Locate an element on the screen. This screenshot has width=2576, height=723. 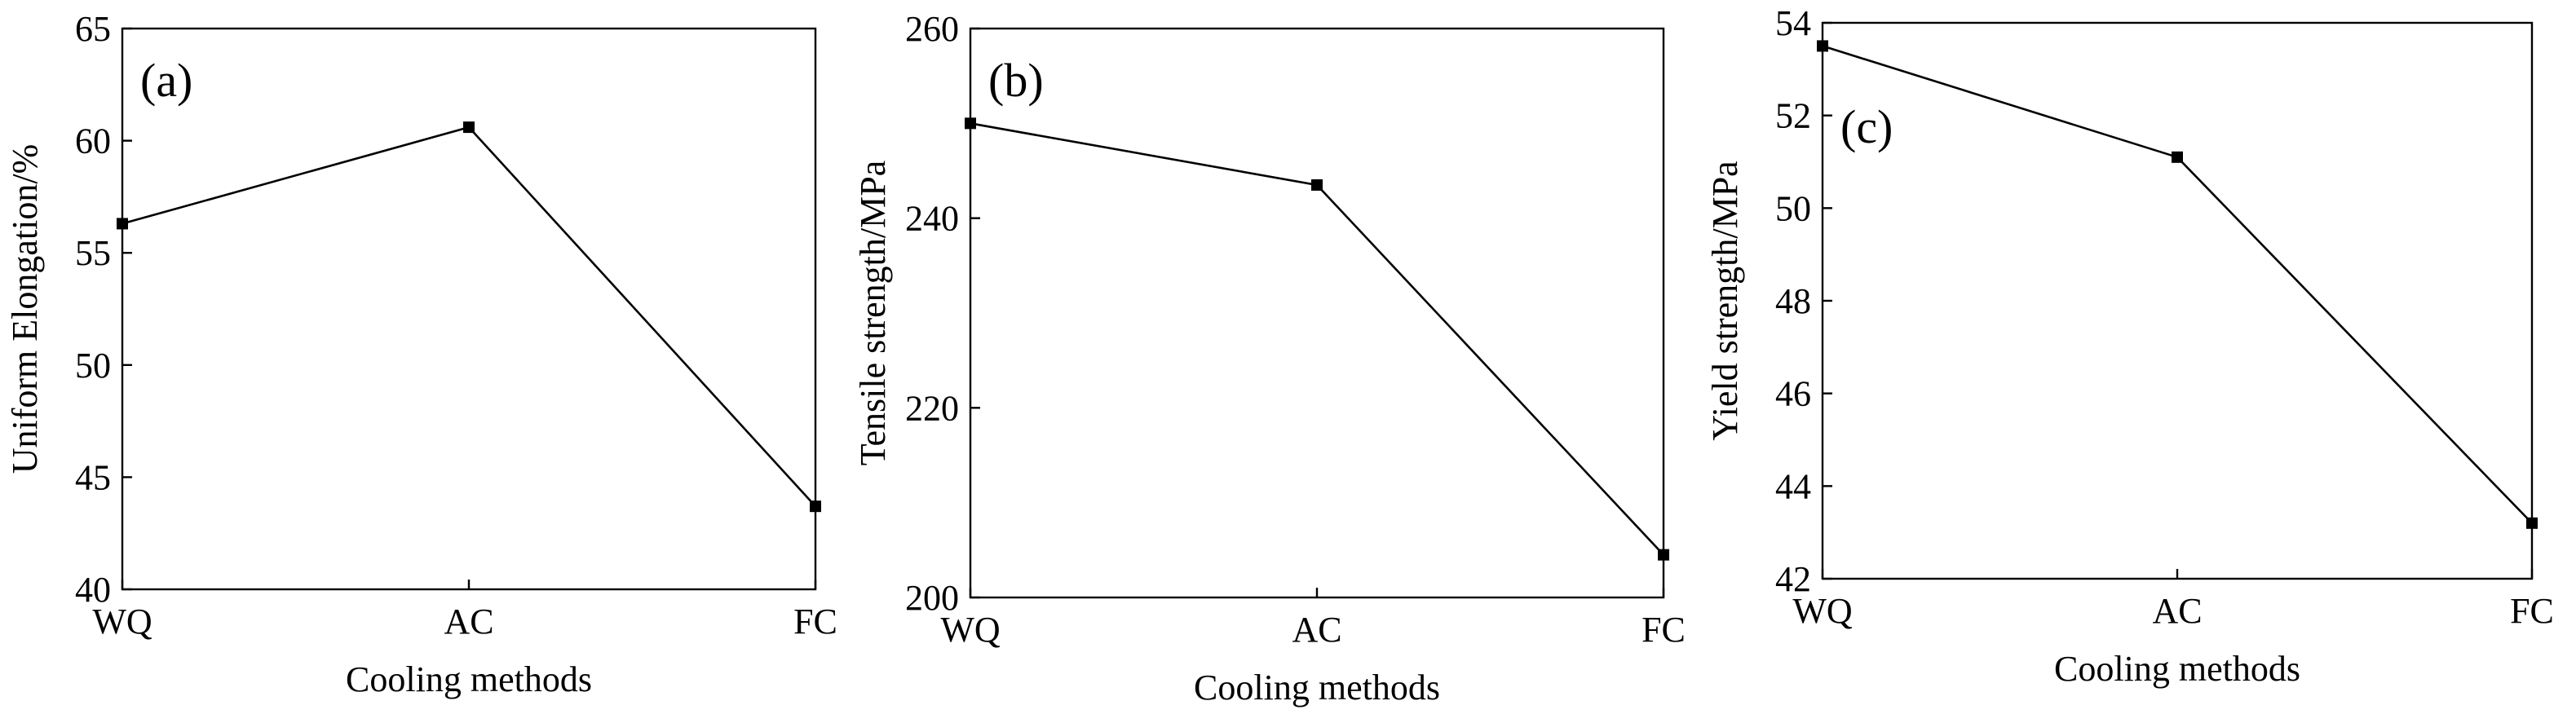
y-tick-label: 45 is located at coordinates (93, 477).